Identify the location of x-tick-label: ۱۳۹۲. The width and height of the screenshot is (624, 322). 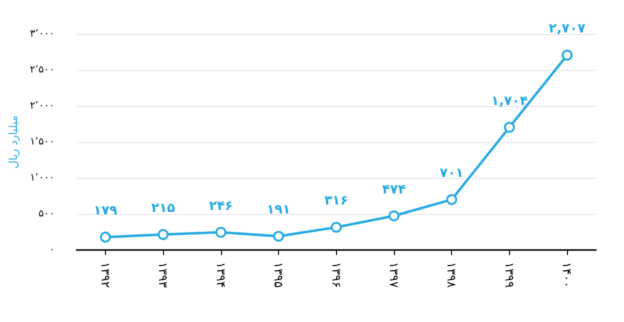
(105, 275).